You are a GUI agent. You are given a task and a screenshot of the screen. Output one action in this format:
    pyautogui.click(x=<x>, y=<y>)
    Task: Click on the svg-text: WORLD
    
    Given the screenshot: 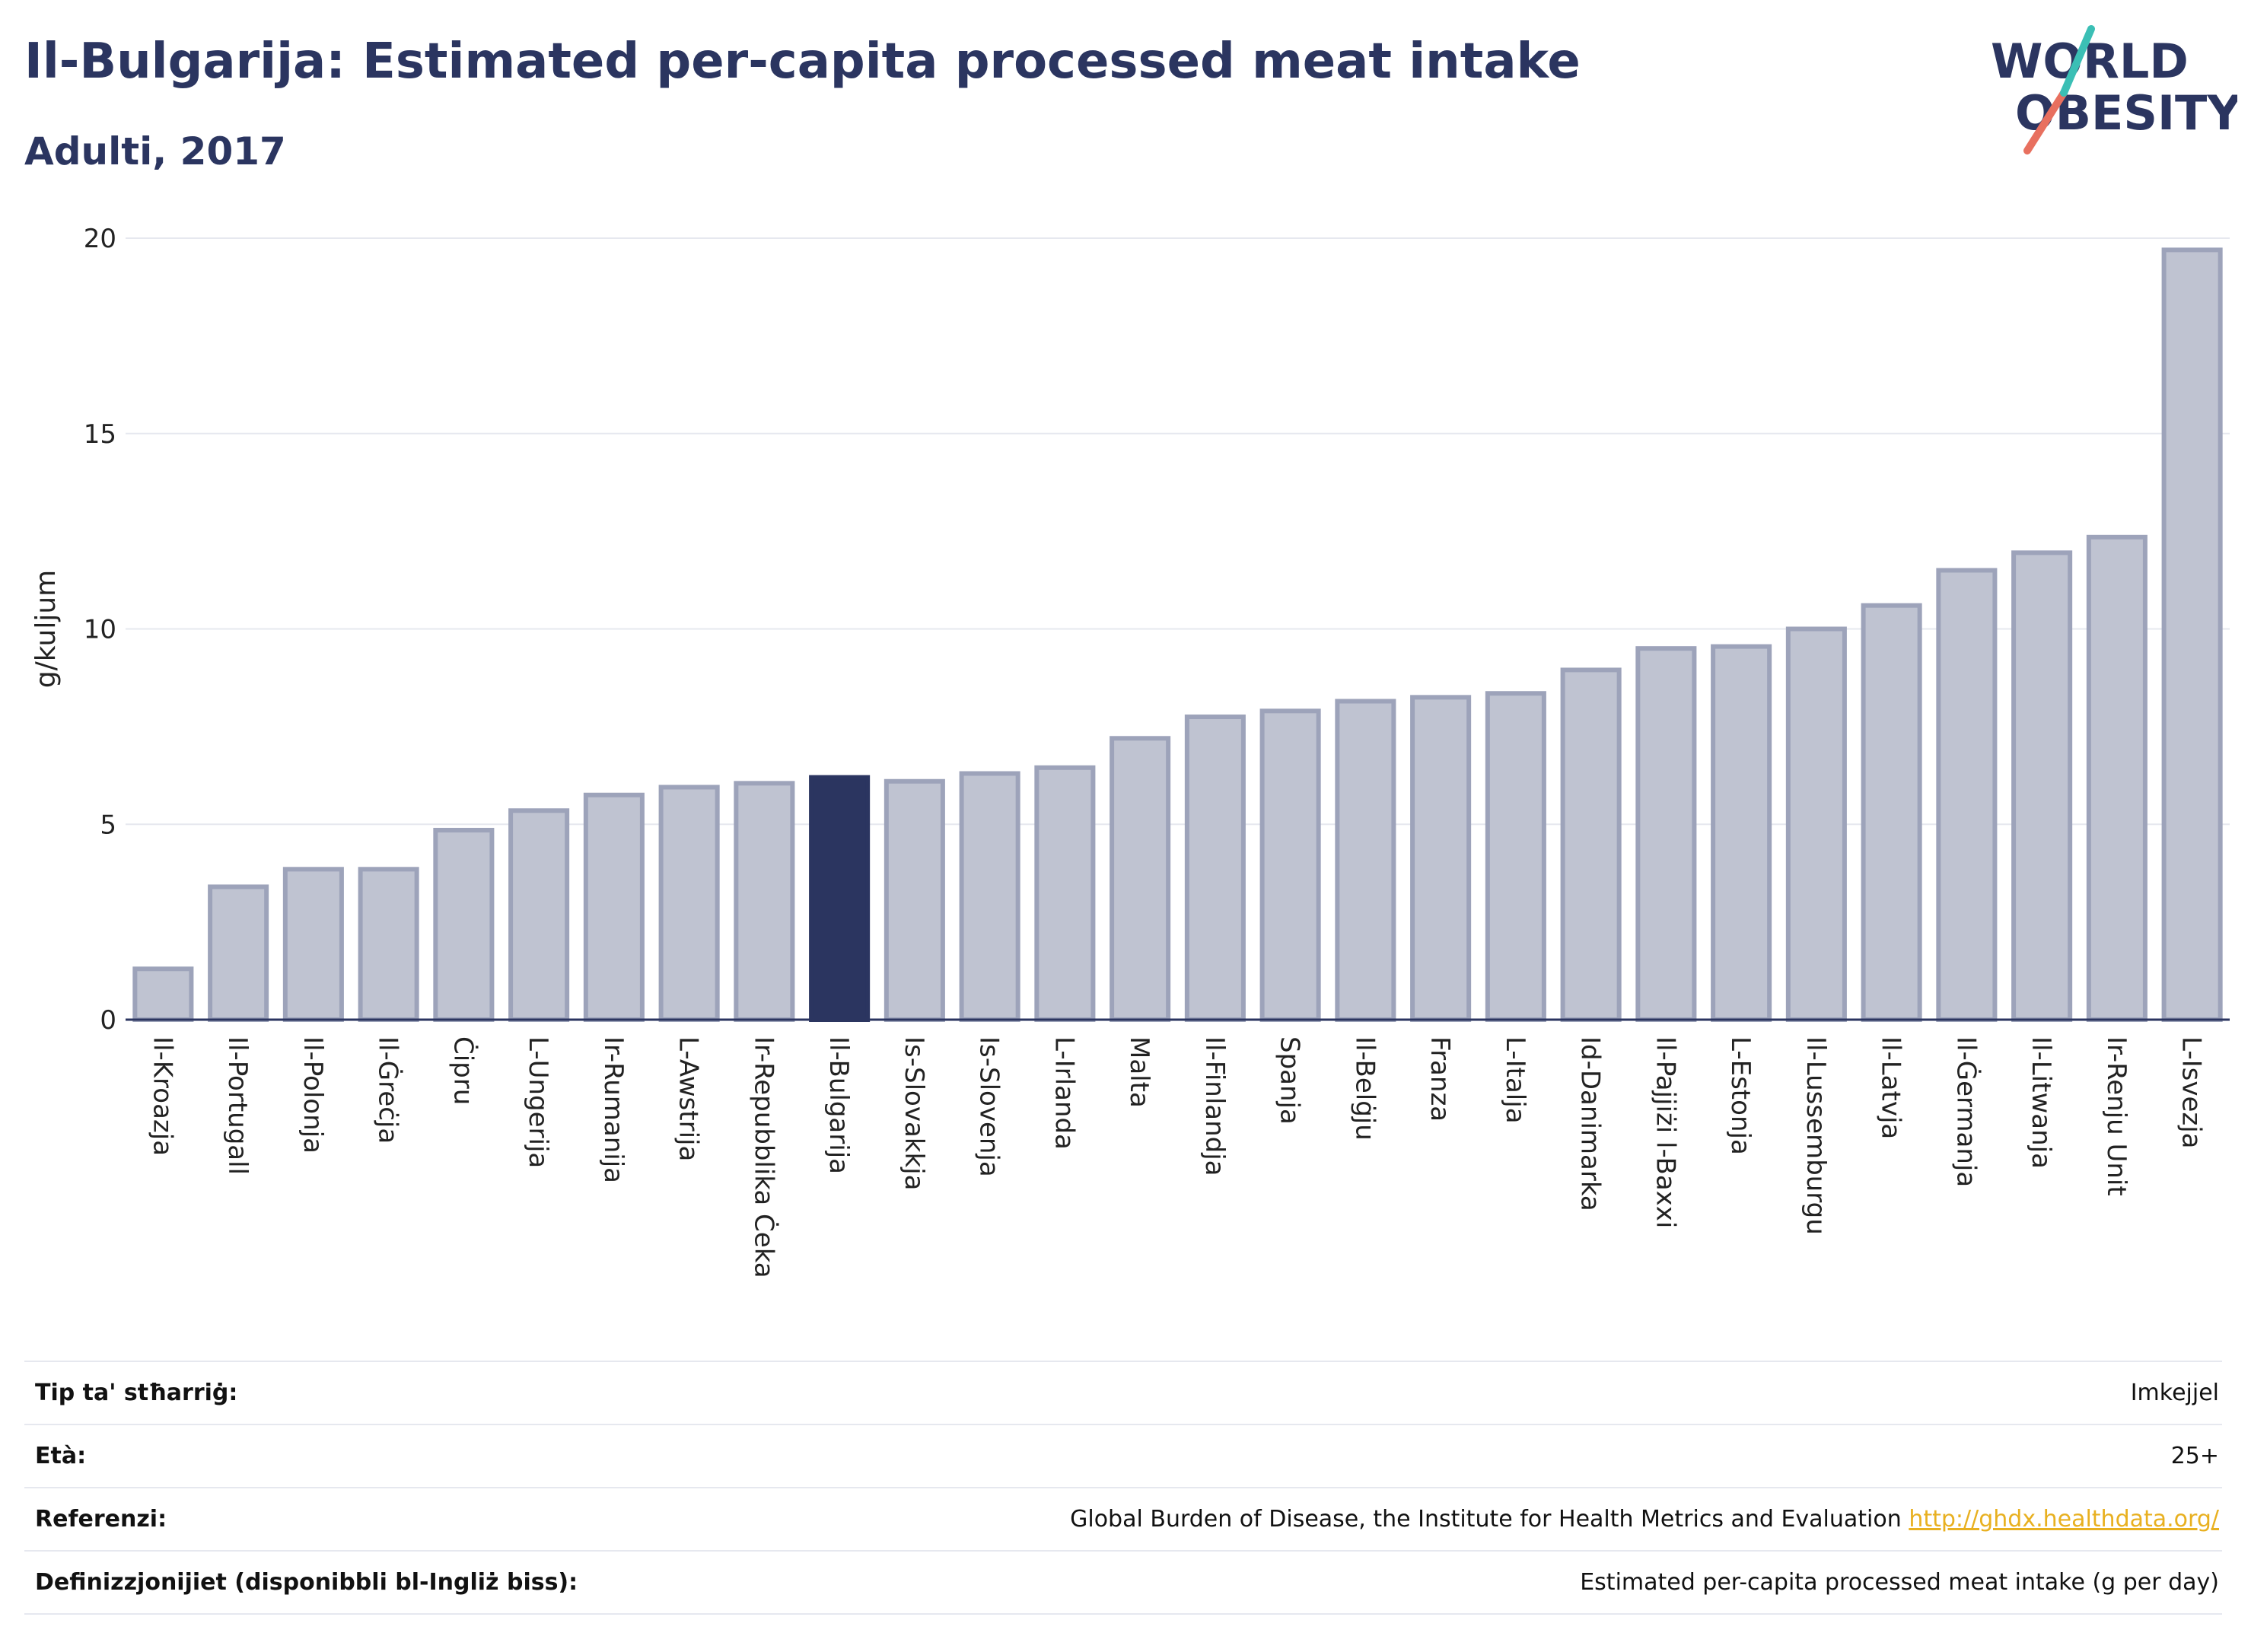 What is the action you would take?
    pyautogui.click(x=2090, y=61)
    